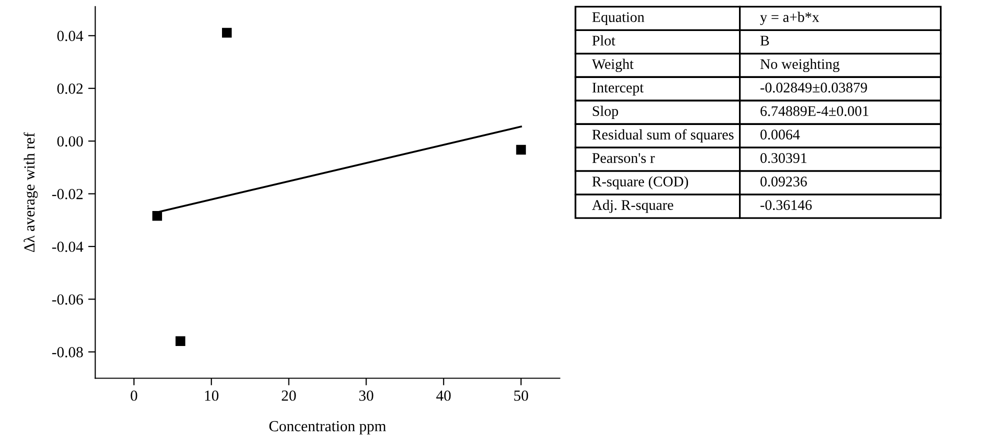 This screenshot has height=445, width=982. I want to click on y-tick-label: 0.04, so click(70, 36).